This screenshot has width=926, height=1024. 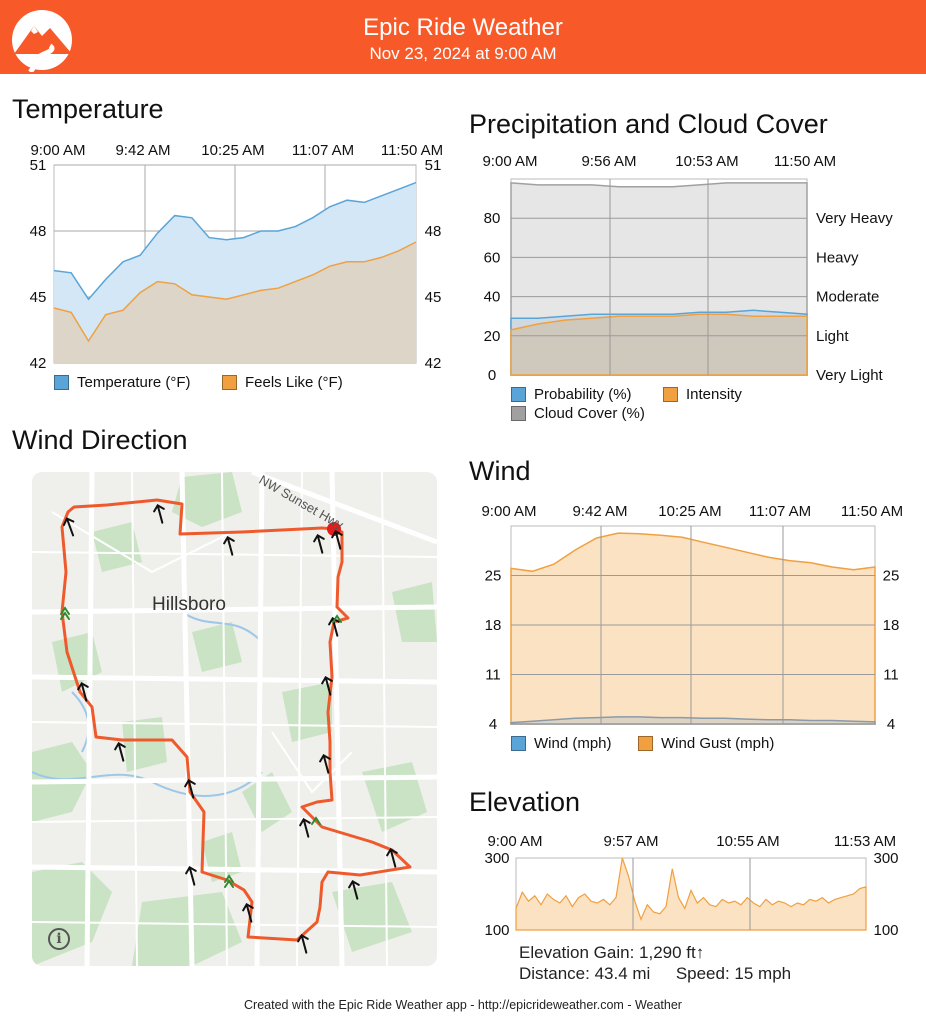 What do you see at coordinates (585, 973) in the screenshot?
I see `distance-text: Distance: 43.4 mi` at bounding box center [585, 973].